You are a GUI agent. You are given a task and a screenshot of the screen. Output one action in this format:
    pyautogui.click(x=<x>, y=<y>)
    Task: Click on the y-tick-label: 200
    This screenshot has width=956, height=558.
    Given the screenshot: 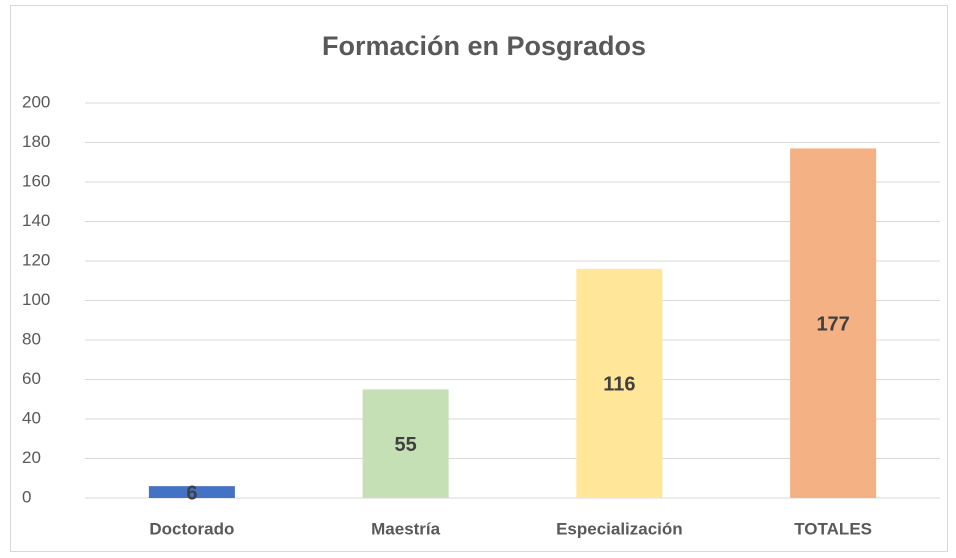 What is the action you would take?
    pyautogui.click(x=36, y=101)
    